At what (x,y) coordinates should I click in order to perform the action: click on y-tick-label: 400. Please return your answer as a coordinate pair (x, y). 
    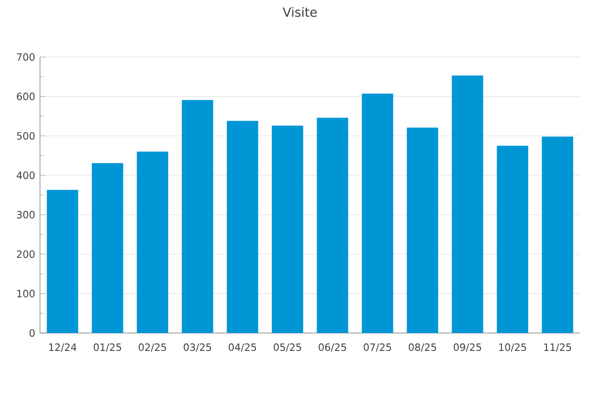
    Looking at the image, I should click on (25, 176).